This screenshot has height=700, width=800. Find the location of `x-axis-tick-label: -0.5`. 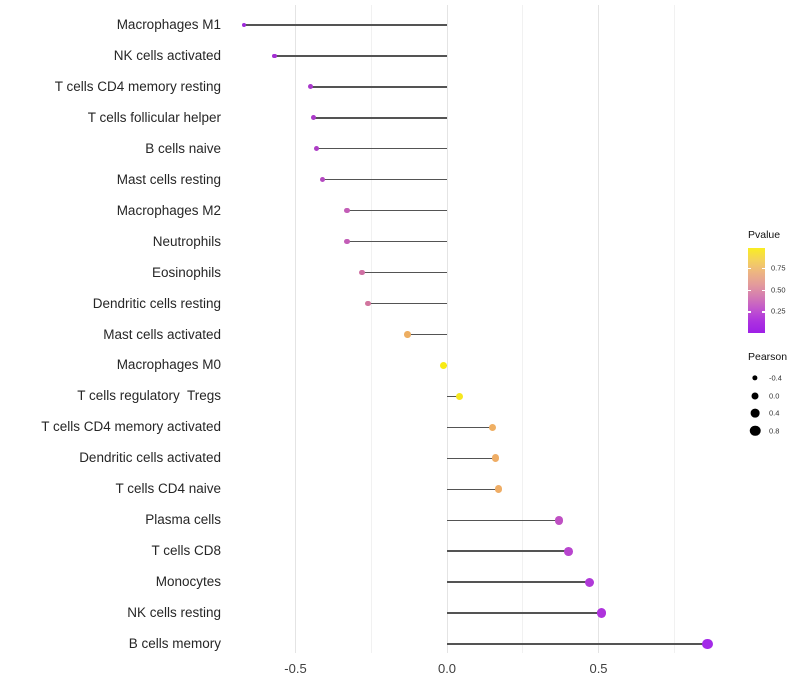

x-axis-tick-label: -0.5 is located at coordinates (295, 668).